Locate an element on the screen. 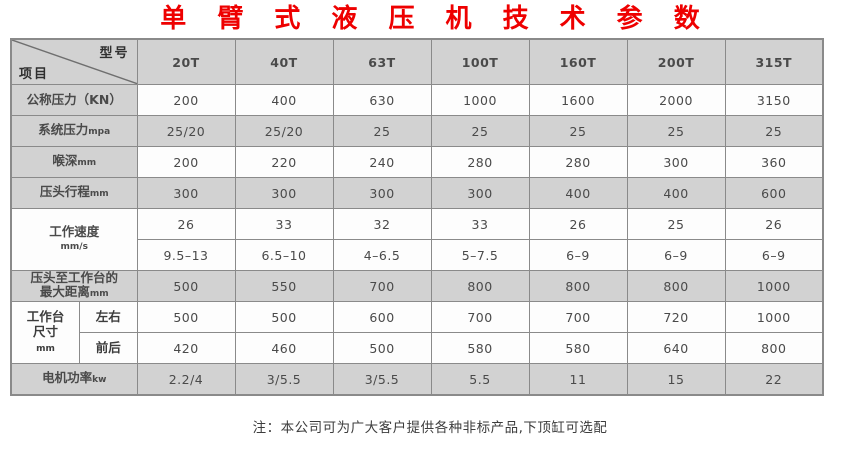 The height and width of the screenshot is (452, 860). cell-r1-c2: 25 is located at coordinates (382, 131).